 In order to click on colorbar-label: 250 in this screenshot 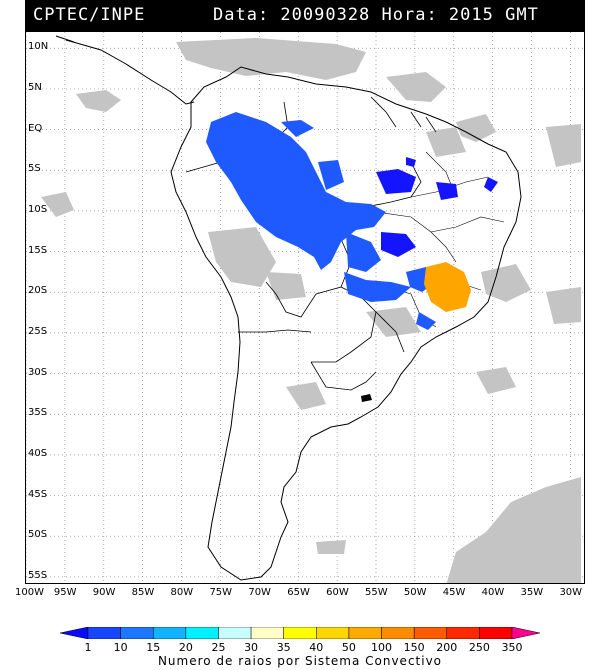, I will do `click(479, 647)`.